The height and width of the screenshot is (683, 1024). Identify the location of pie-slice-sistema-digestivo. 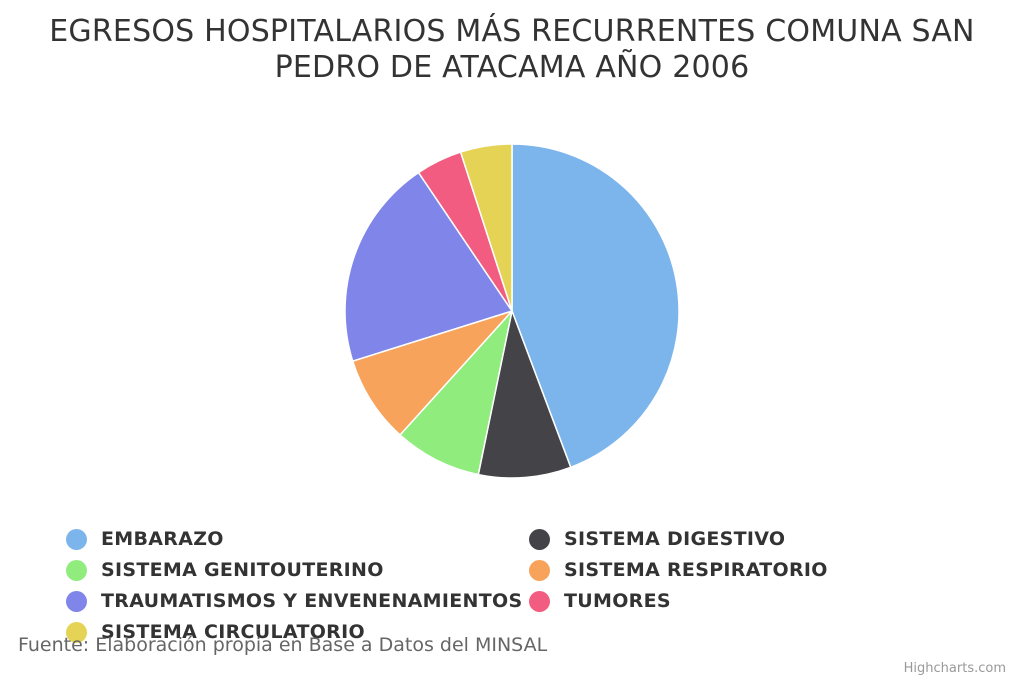
(524, 394).